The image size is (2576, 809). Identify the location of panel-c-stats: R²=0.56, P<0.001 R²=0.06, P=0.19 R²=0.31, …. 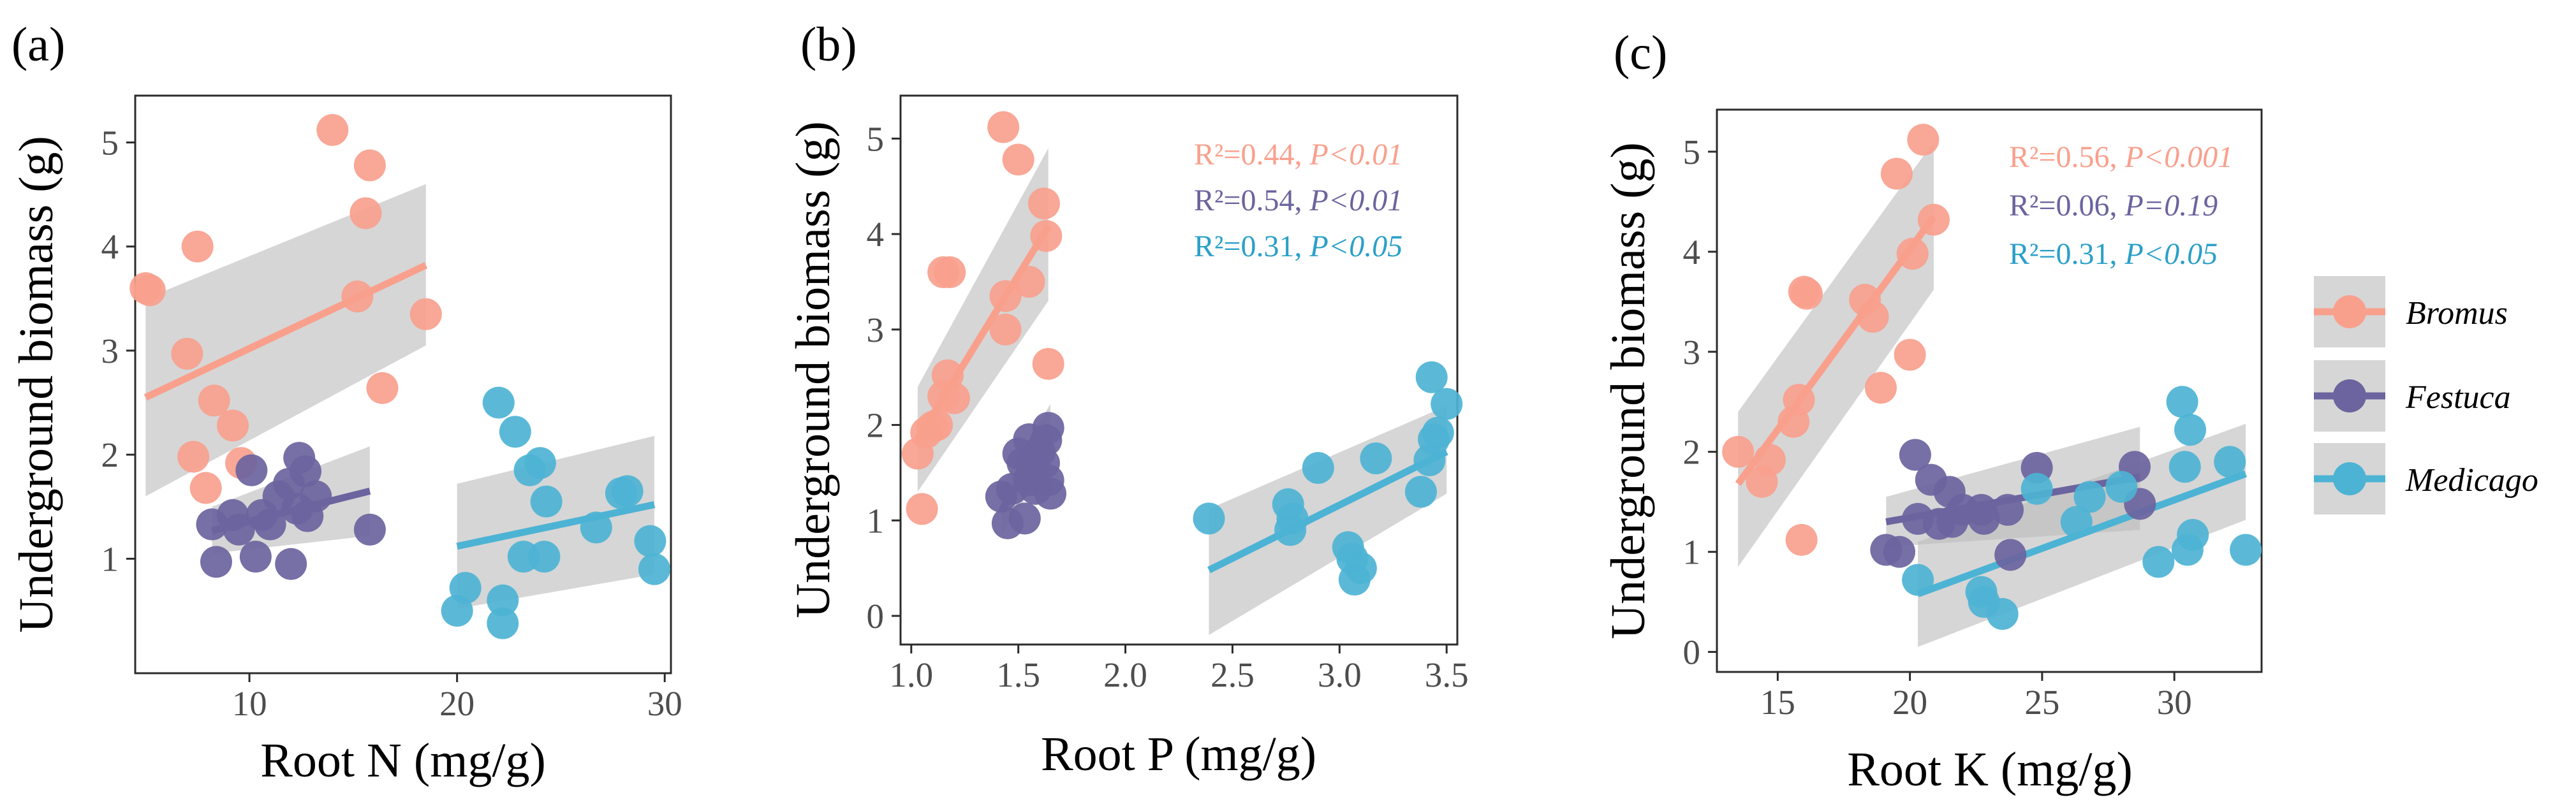
(2121, 205).